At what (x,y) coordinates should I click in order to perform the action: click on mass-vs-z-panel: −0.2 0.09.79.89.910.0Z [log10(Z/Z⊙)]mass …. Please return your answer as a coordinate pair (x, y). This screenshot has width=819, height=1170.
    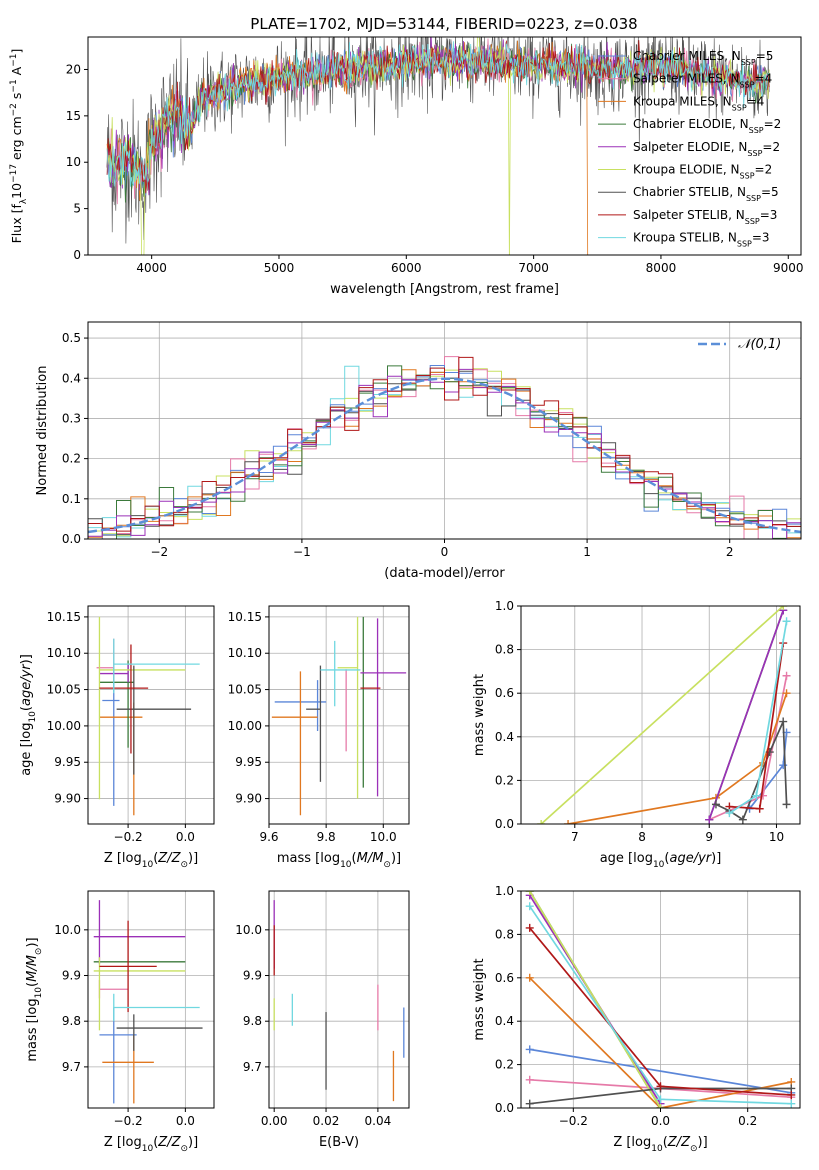
    Looking at the image, I should click on (120, 1022).